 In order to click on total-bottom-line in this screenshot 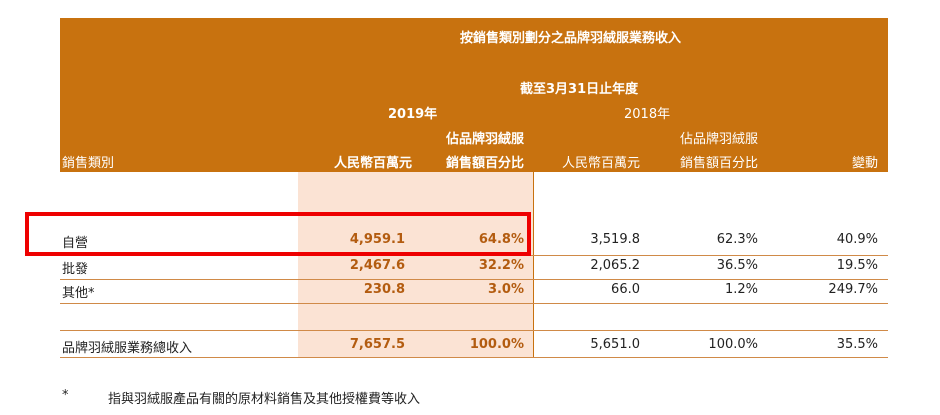, I will do `click(474, 357)`.